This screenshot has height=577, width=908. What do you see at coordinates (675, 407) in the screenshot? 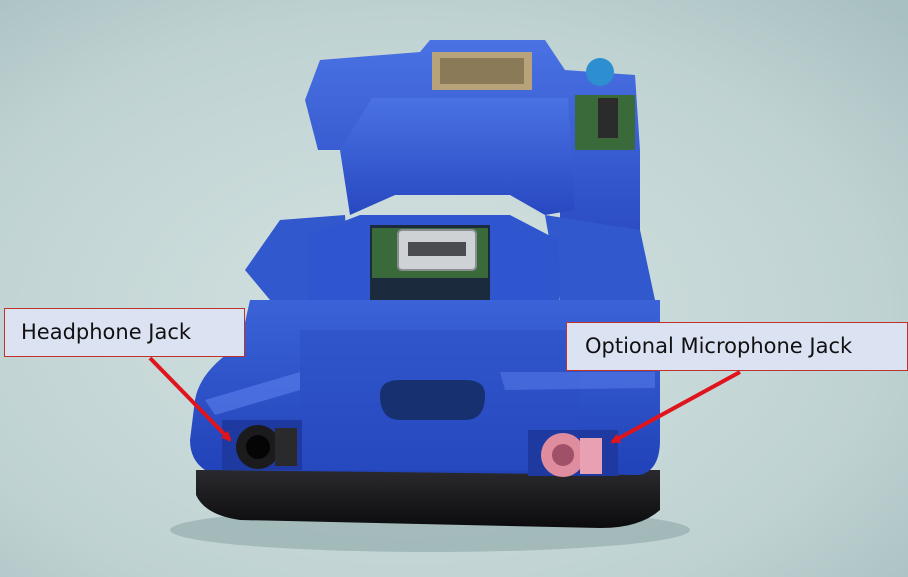
I see `microphone-arrow` at bounding box center [675, 407].